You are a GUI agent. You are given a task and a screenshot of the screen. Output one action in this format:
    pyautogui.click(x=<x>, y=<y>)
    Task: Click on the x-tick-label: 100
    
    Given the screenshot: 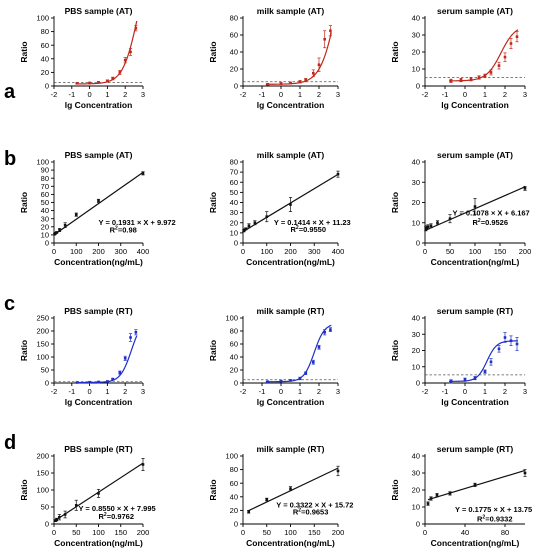 What is the action you would take?
    pyautogui.click(x=475, y=251)
    